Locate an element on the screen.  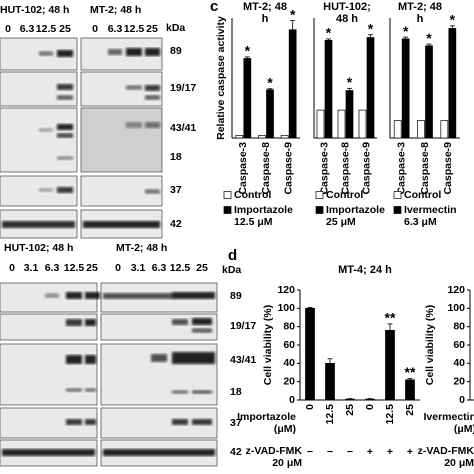
y-axis-label: Cell viability (%) is located at coordinates (268, 345).